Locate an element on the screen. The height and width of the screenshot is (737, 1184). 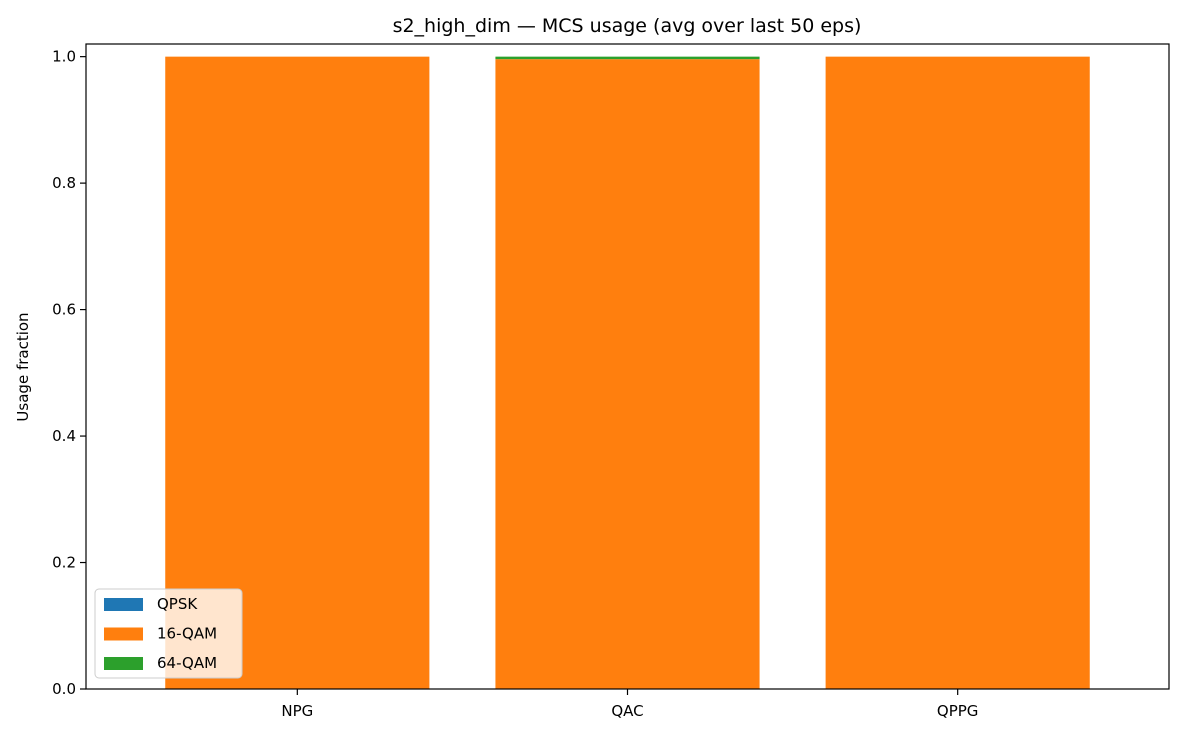
bar-qac-64-qam is located at coordinates (627, 58).